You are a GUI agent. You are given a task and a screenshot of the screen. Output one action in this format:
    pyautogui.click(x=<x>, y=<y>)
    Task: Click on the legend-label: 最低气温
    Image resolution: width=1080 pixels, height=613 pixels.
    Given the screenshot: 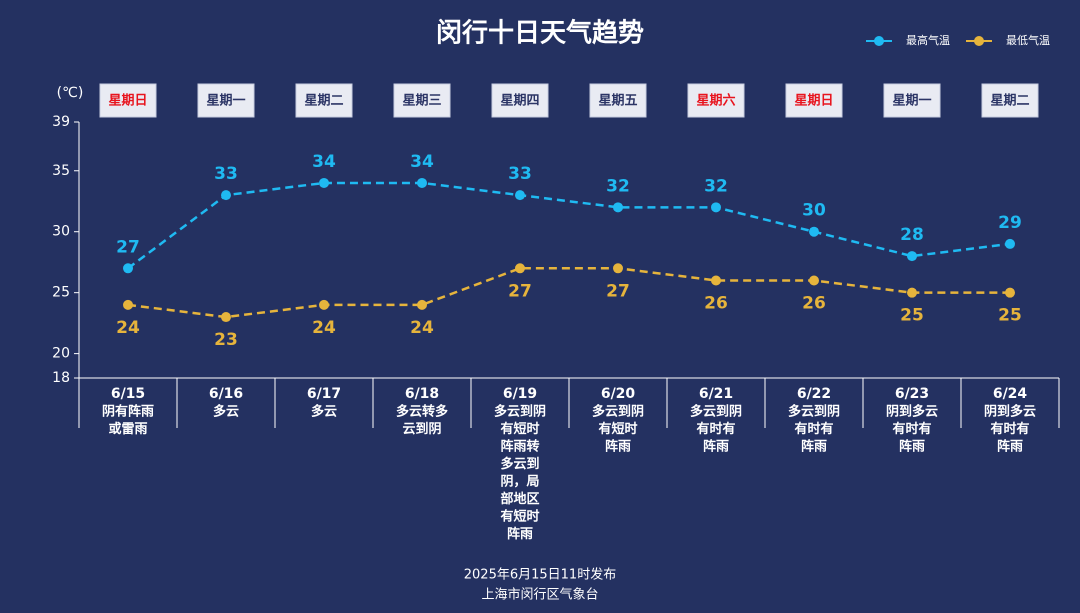 What is the action you would take?
    pyautogui.click(x=1028, y=40)
    